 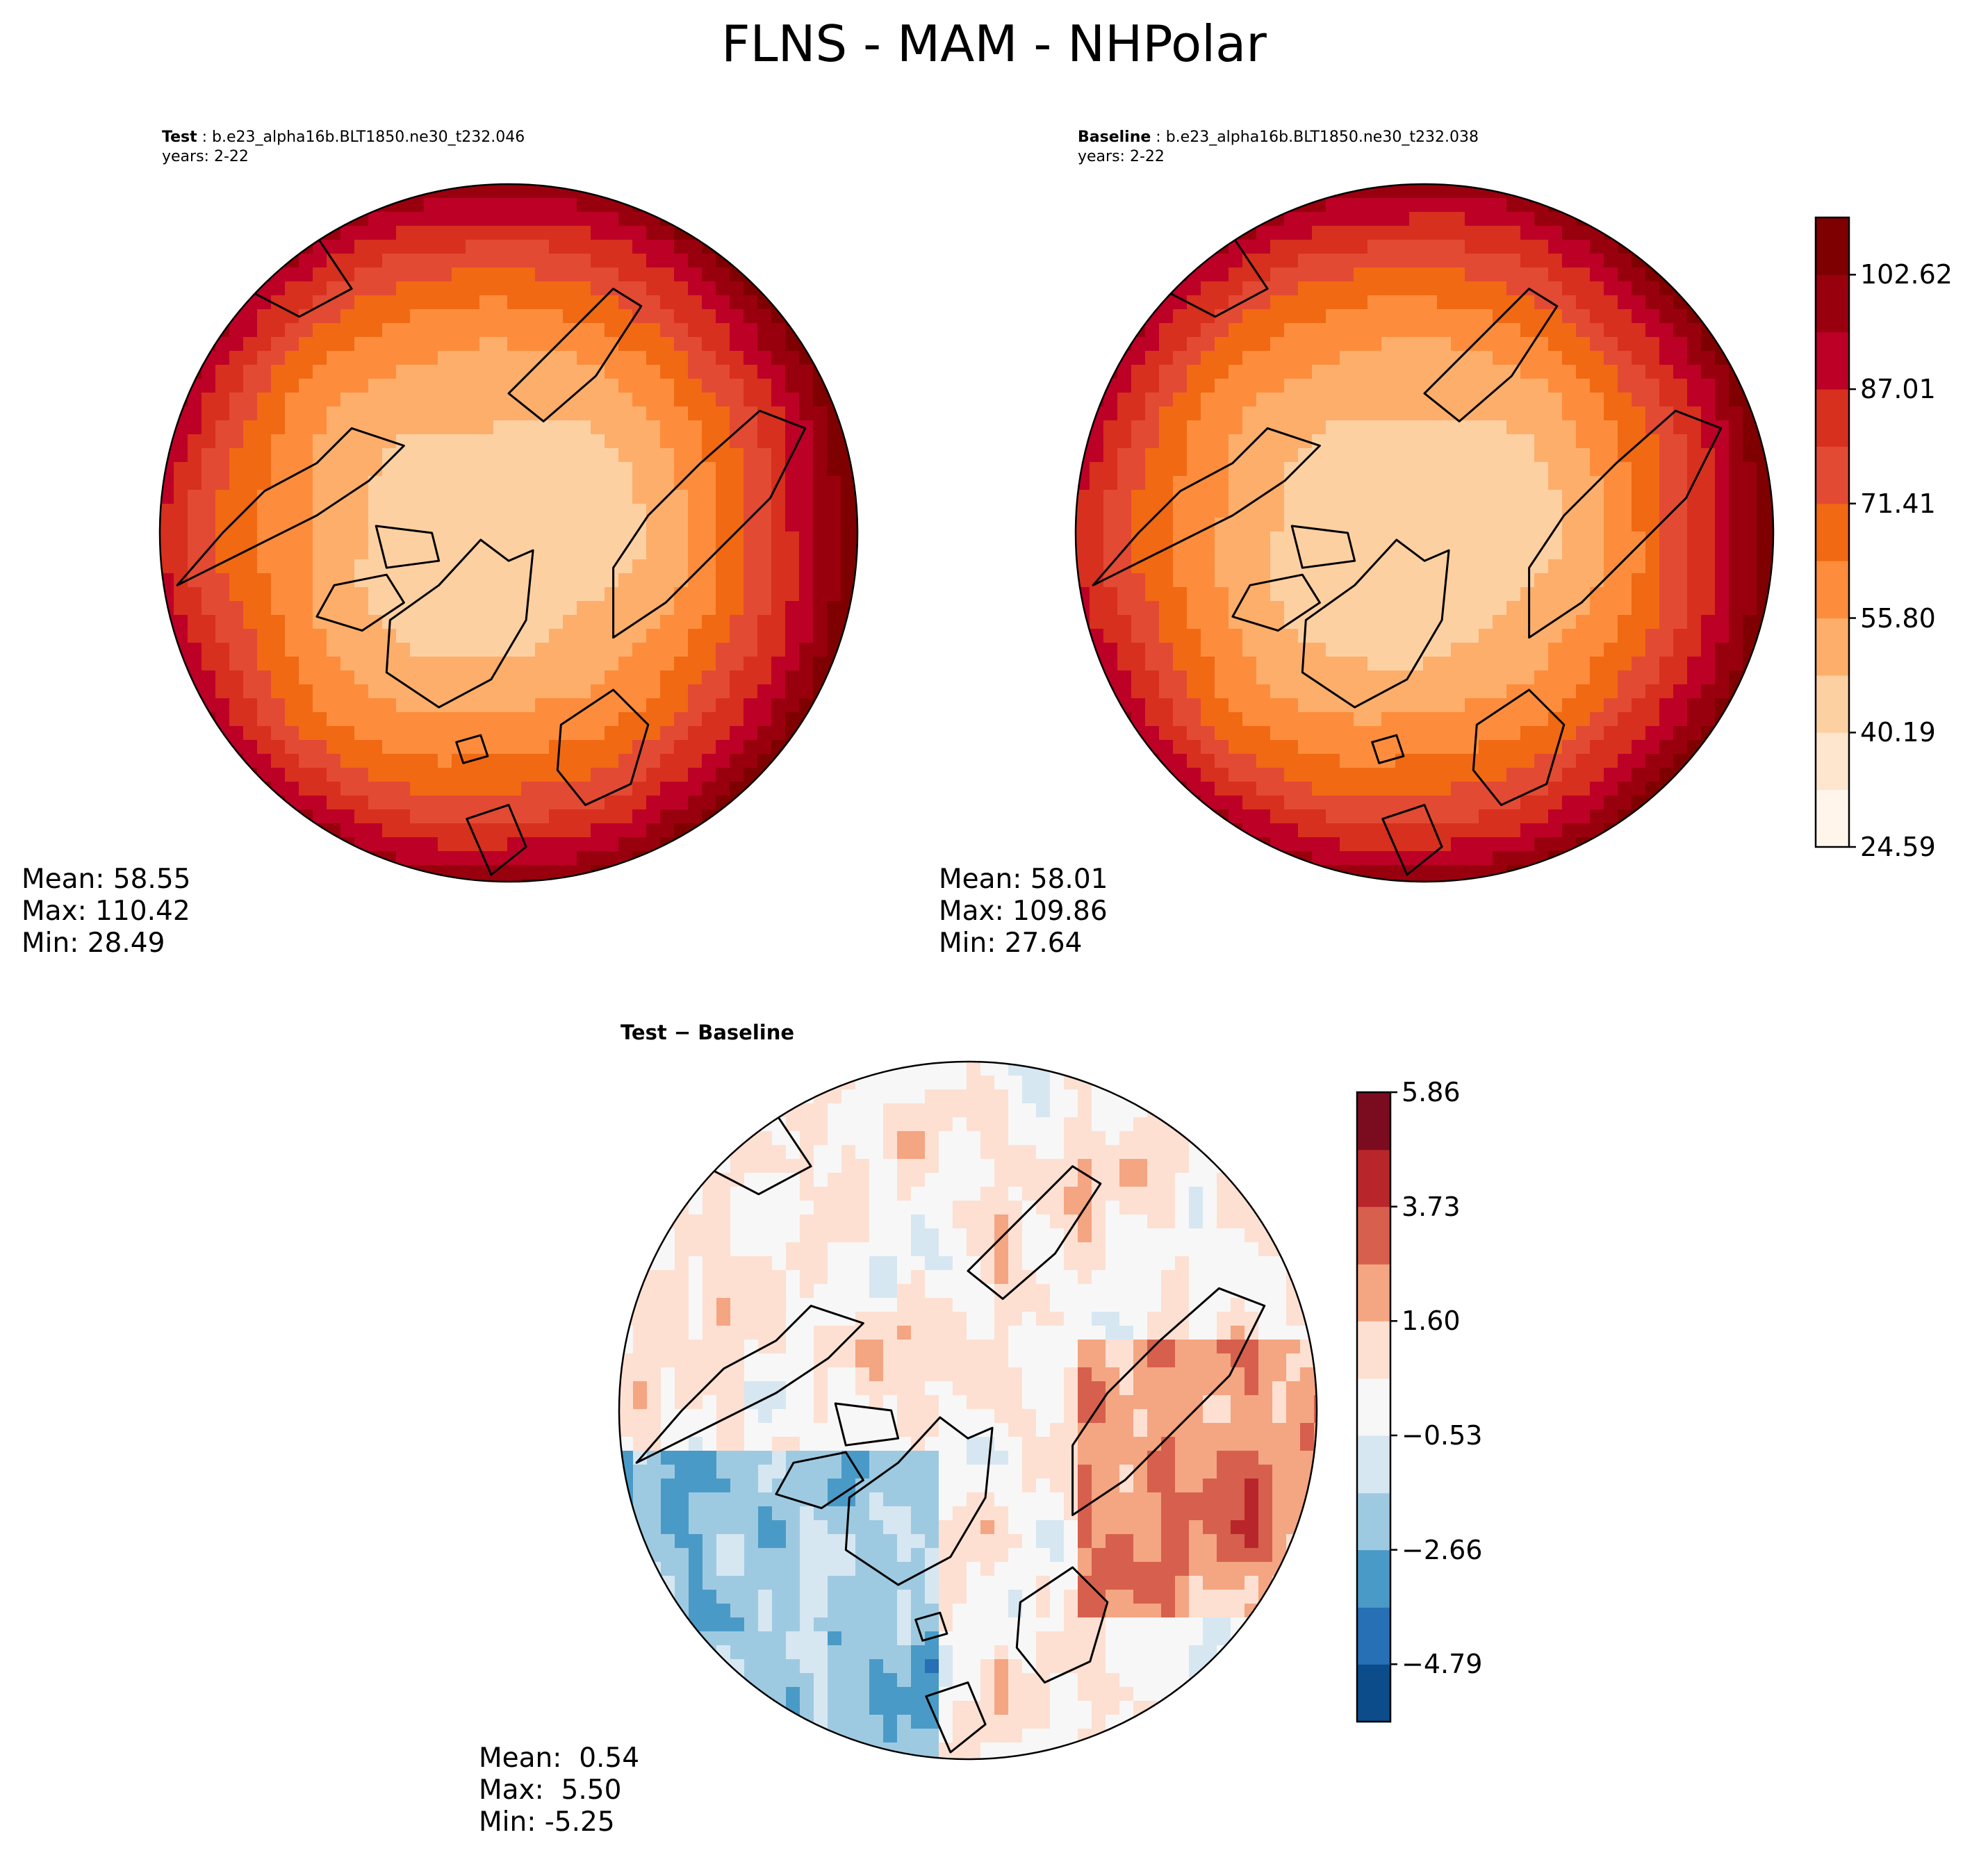 What do you see at coordinates (1898, 732) in the screenshot?
I see `baseline-colorbar-tick-label: 40.19` at bounding box center [1898, 732].